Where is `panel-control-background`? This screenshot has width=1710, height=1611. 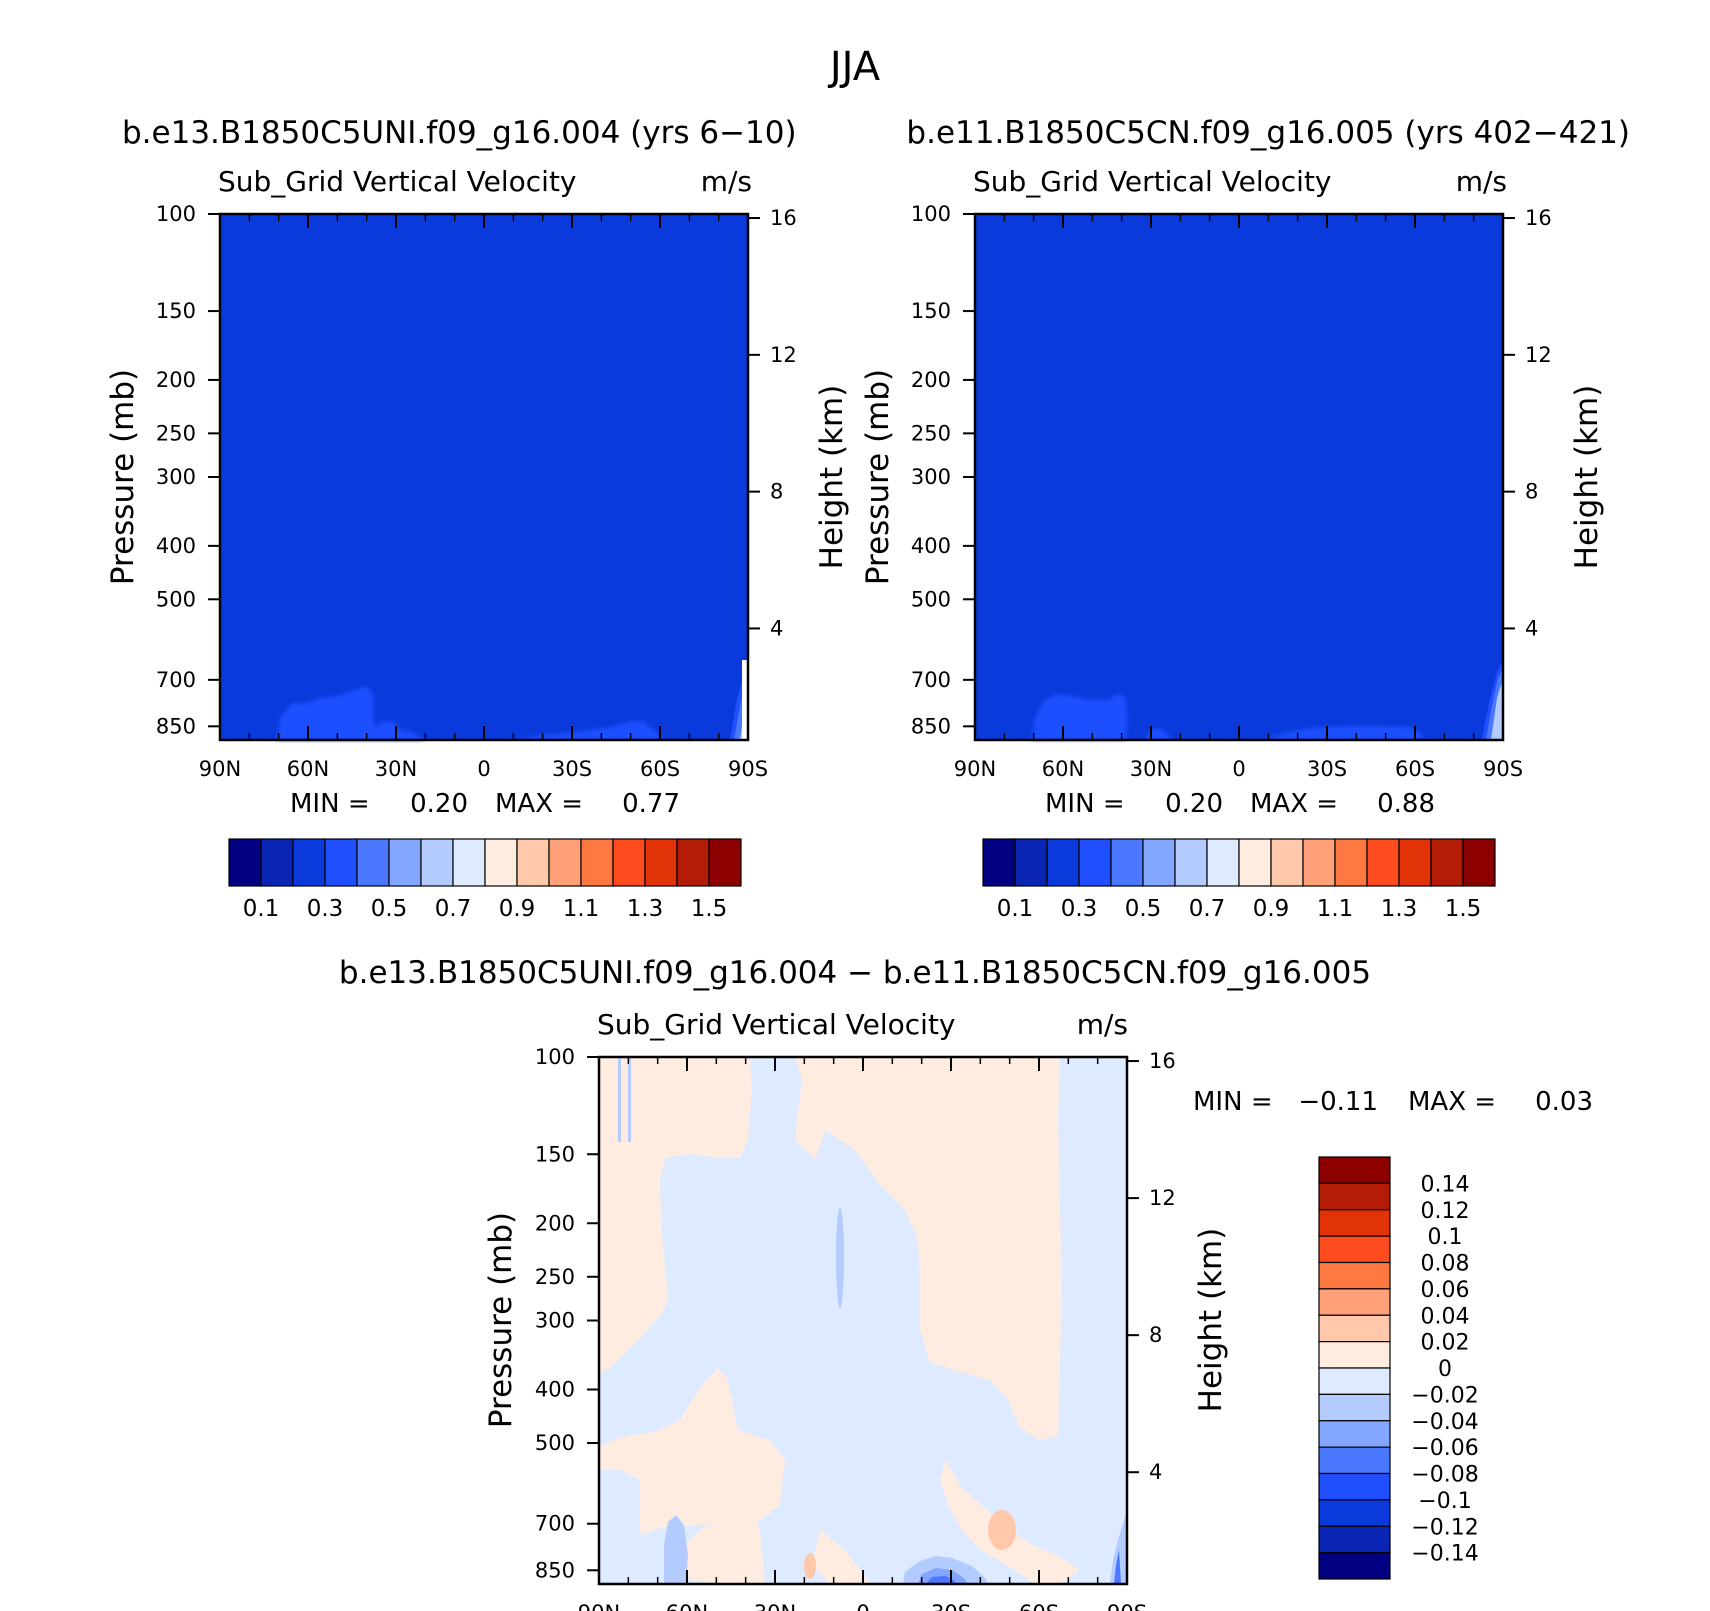 panel-control-background is located at coordinates (1239, 477).